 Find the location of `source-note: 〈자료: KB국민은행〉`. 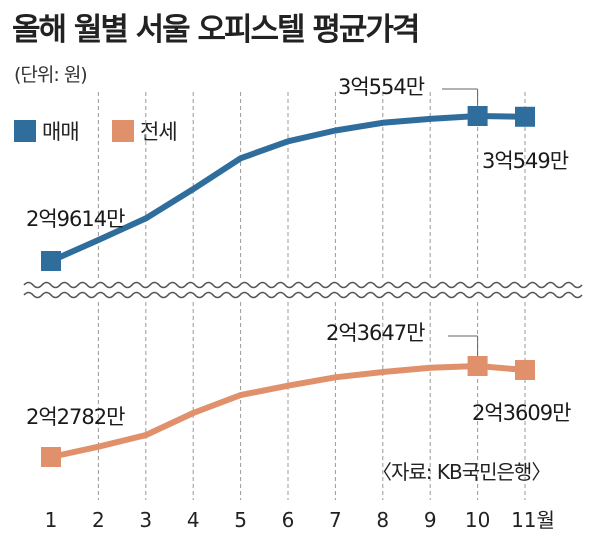

source-note: 〈자료: KB국민은행〉 is located at coordinates (461, 472).